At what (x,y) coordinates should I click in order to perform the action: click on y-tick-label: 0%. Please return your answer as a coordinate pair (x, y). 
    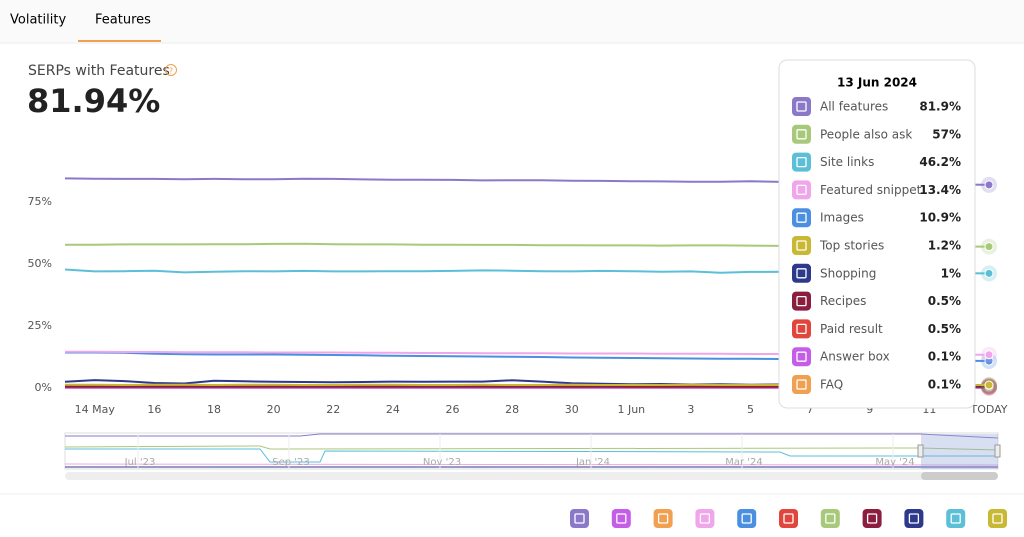
    Looking at the image, I should click on (43, 387).